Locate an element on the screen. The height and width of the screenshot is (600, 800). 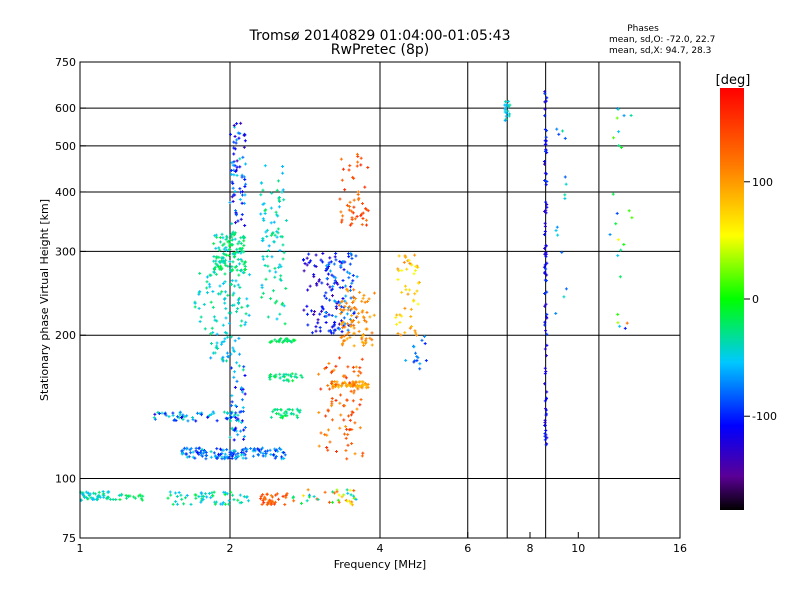
x-axis-label: Frequency [MHz] is located at coordinates (380, 564).